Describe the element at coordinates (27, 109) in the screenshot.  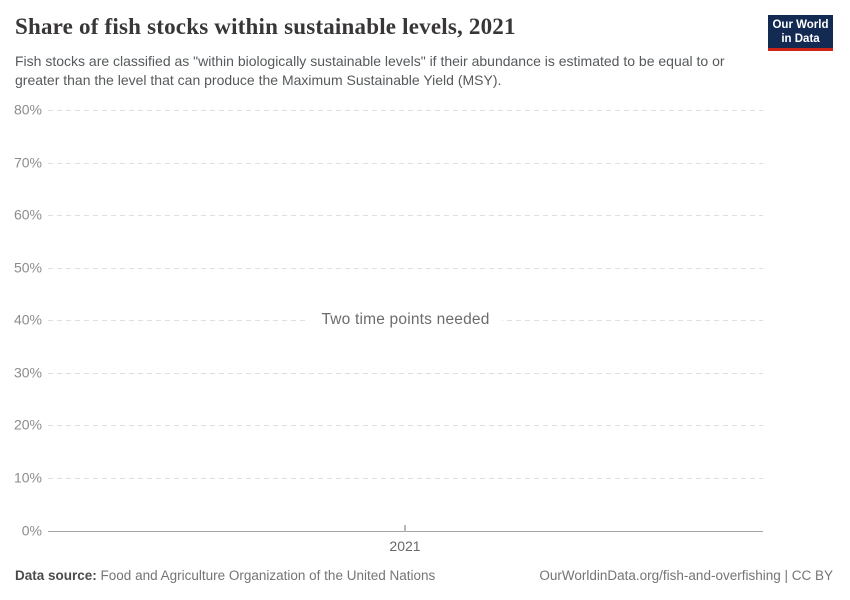
I see `y-axis-tick-label: 80%` at that location.